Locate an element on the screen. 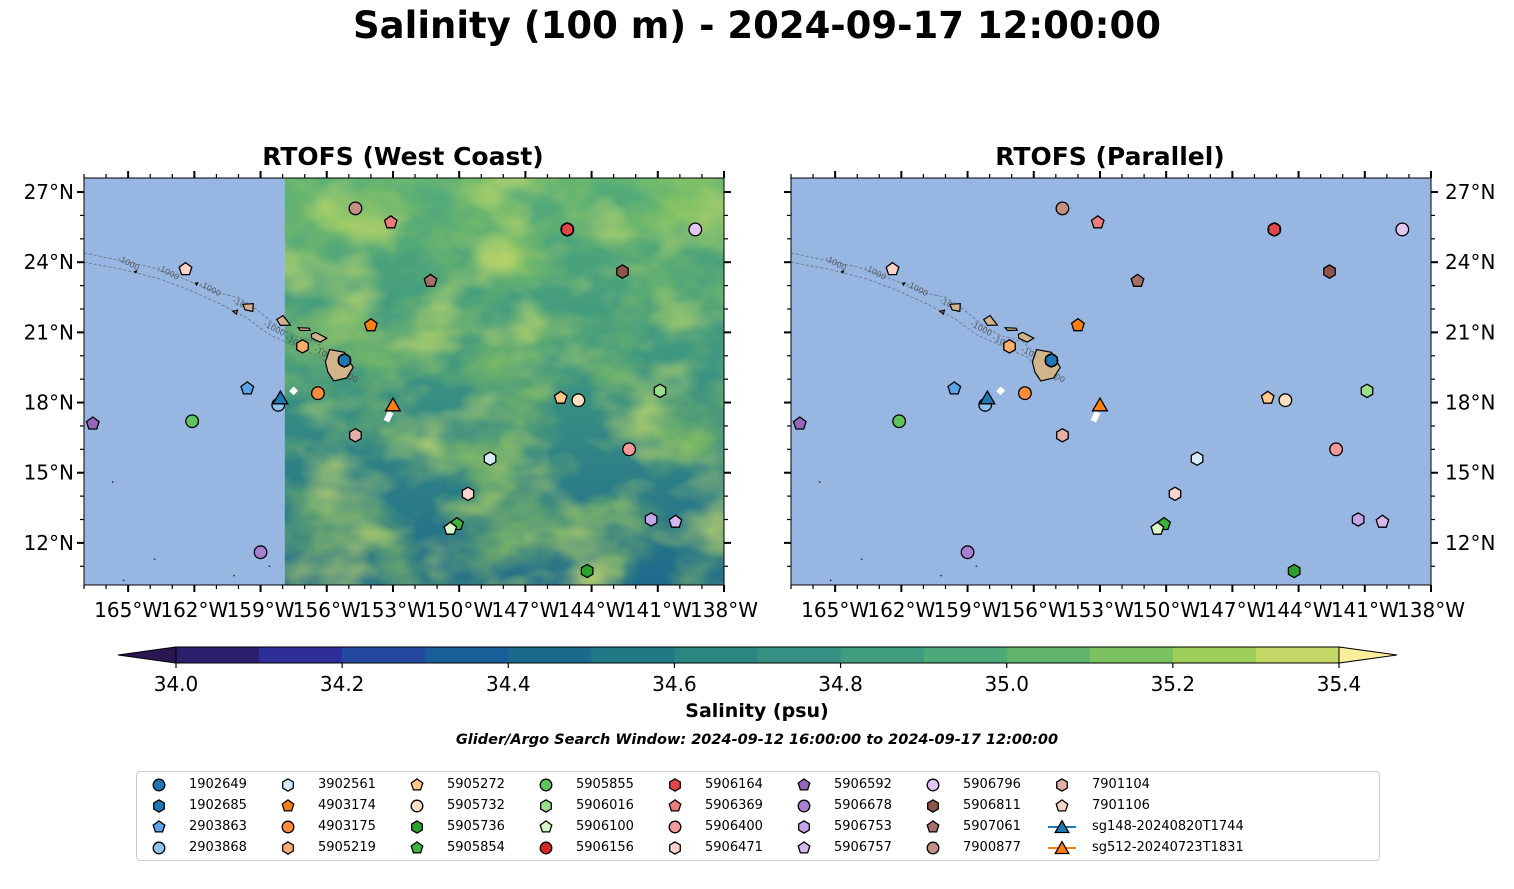  legend-label: 5906678 is located at coordinates (863, 805).